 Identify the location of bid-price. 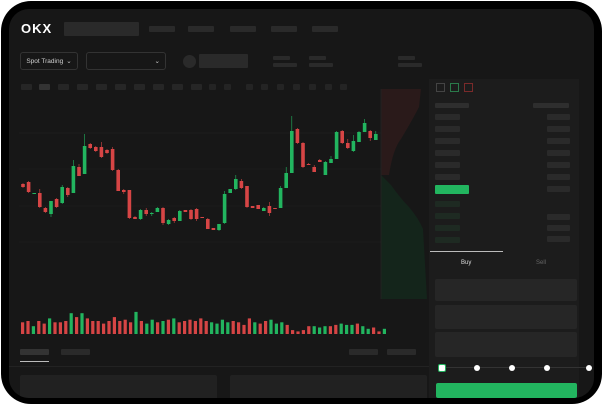
(447, 228).